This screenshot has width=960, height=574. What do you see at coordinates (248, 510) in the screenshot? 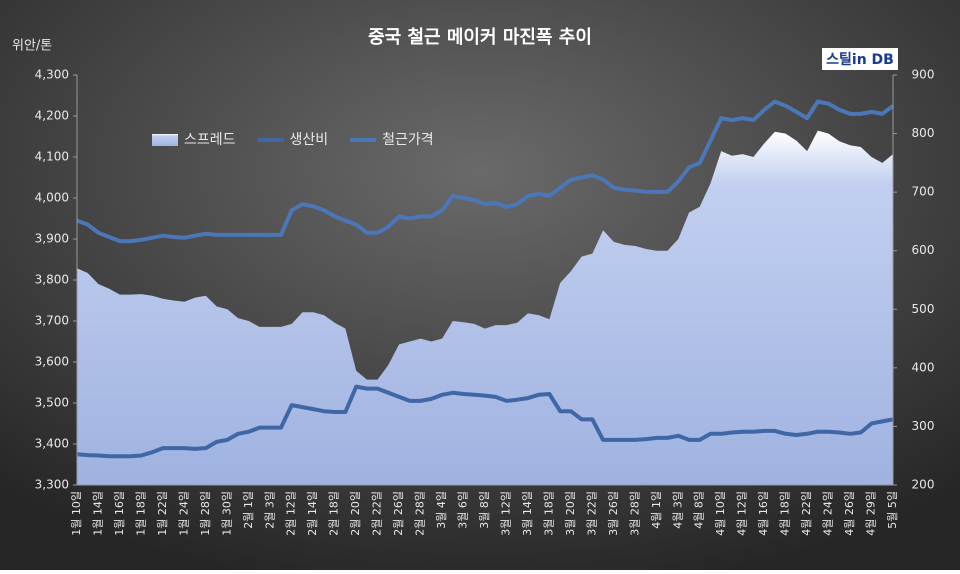
I see `x-tick-label: 2월 1일` at bounding box center [248, 510].